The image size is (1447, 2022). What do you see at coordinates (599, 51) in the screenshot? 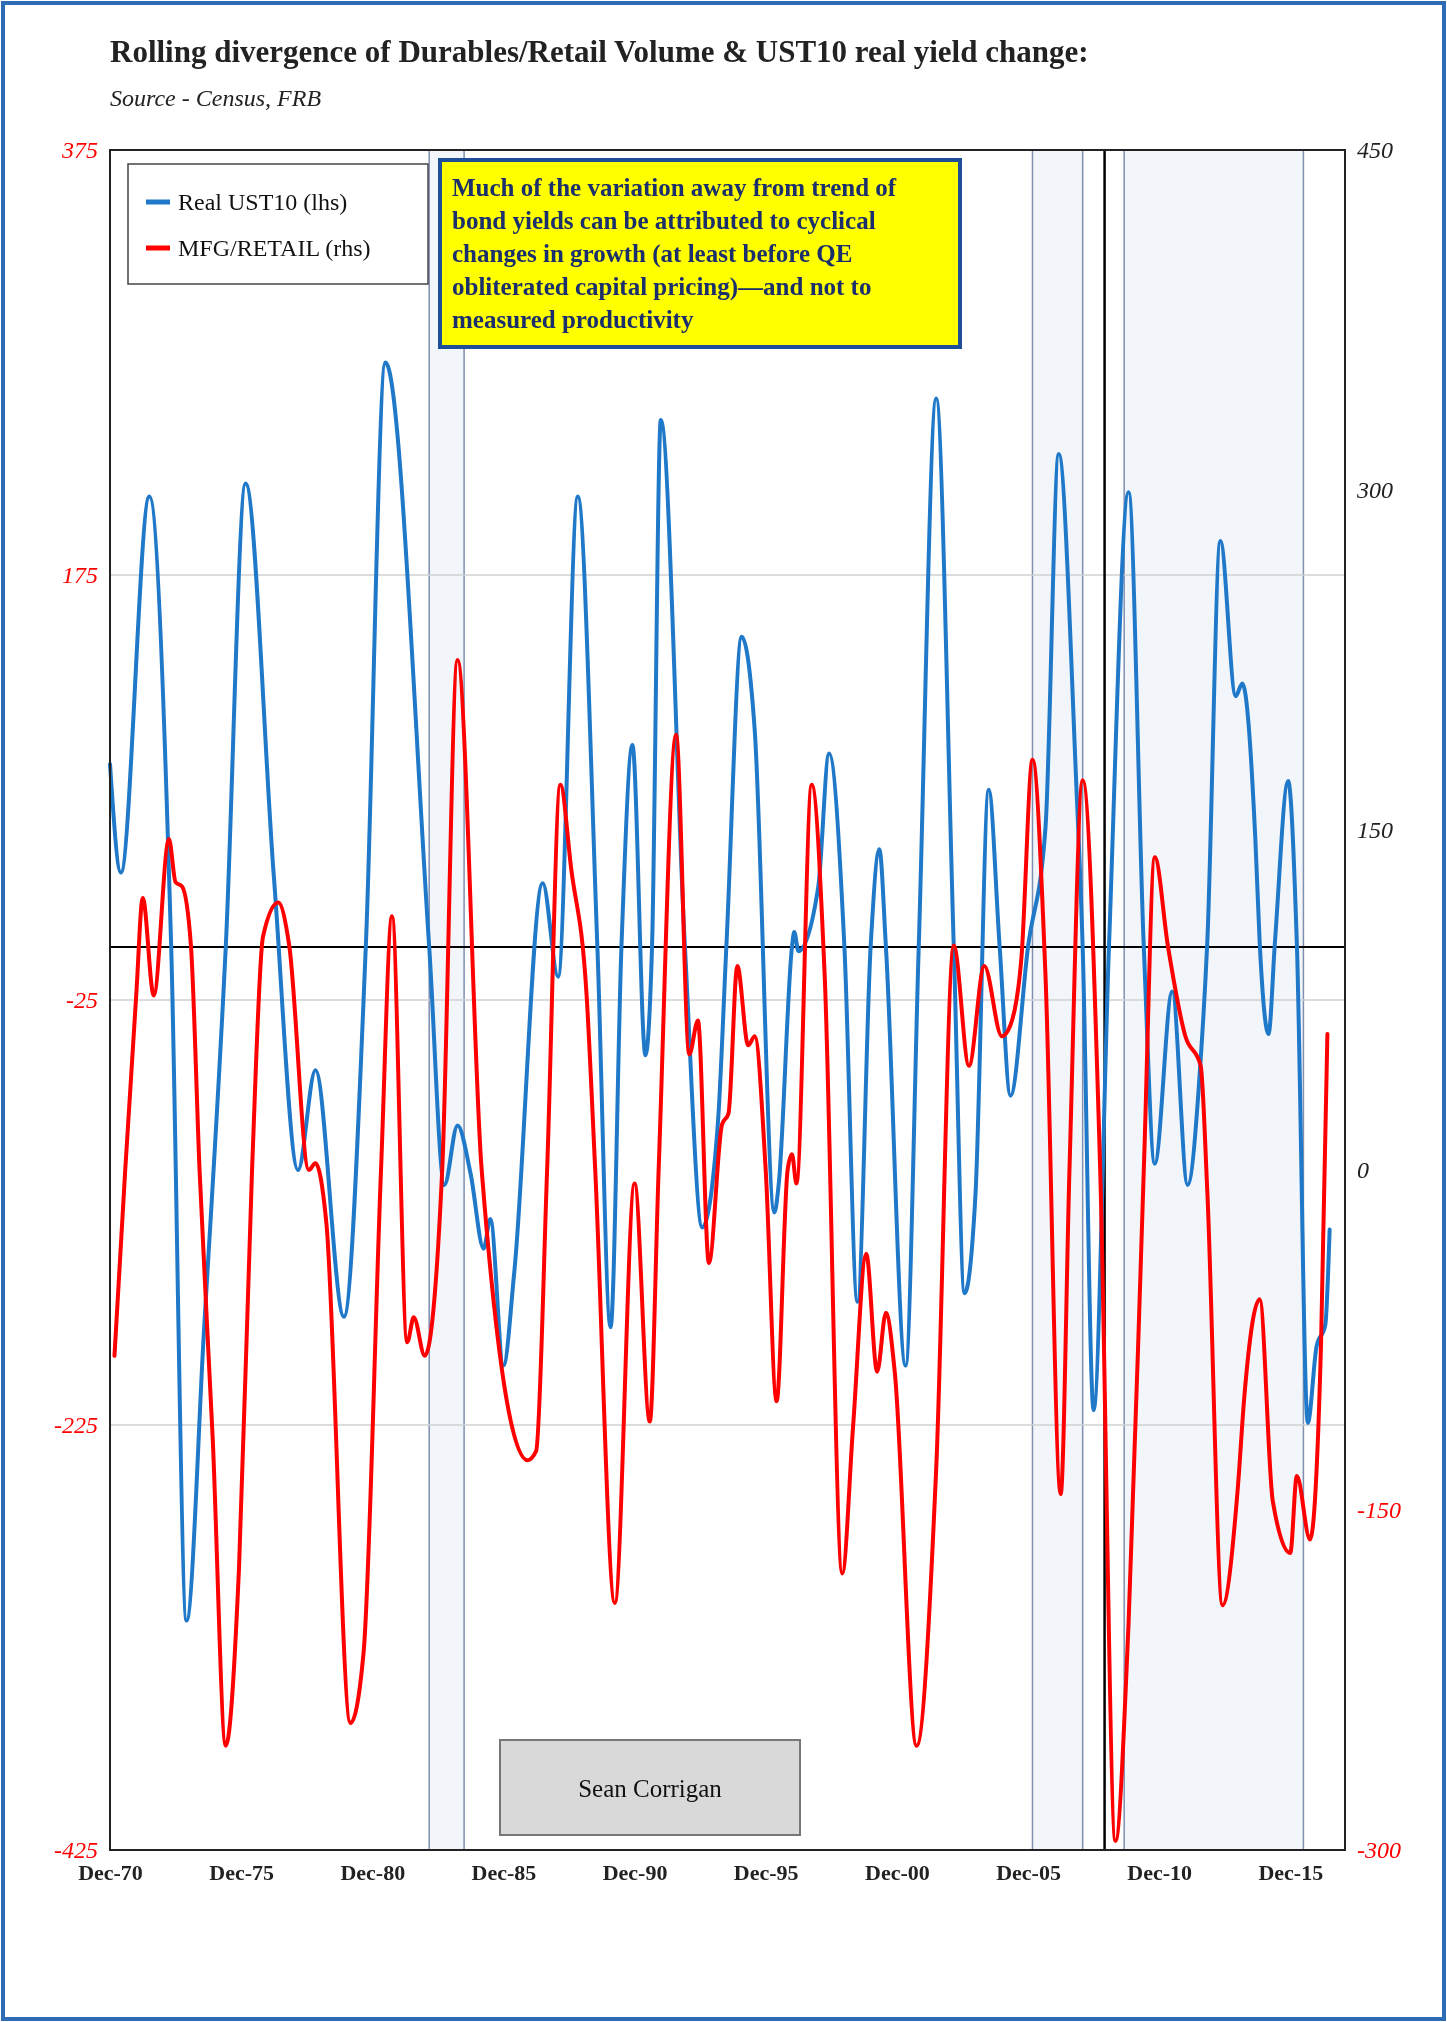
I see `chart-title: Rolling divergence of Durables/Retail Volume & UST10 real yield change:` at bounding box center [599, 51].